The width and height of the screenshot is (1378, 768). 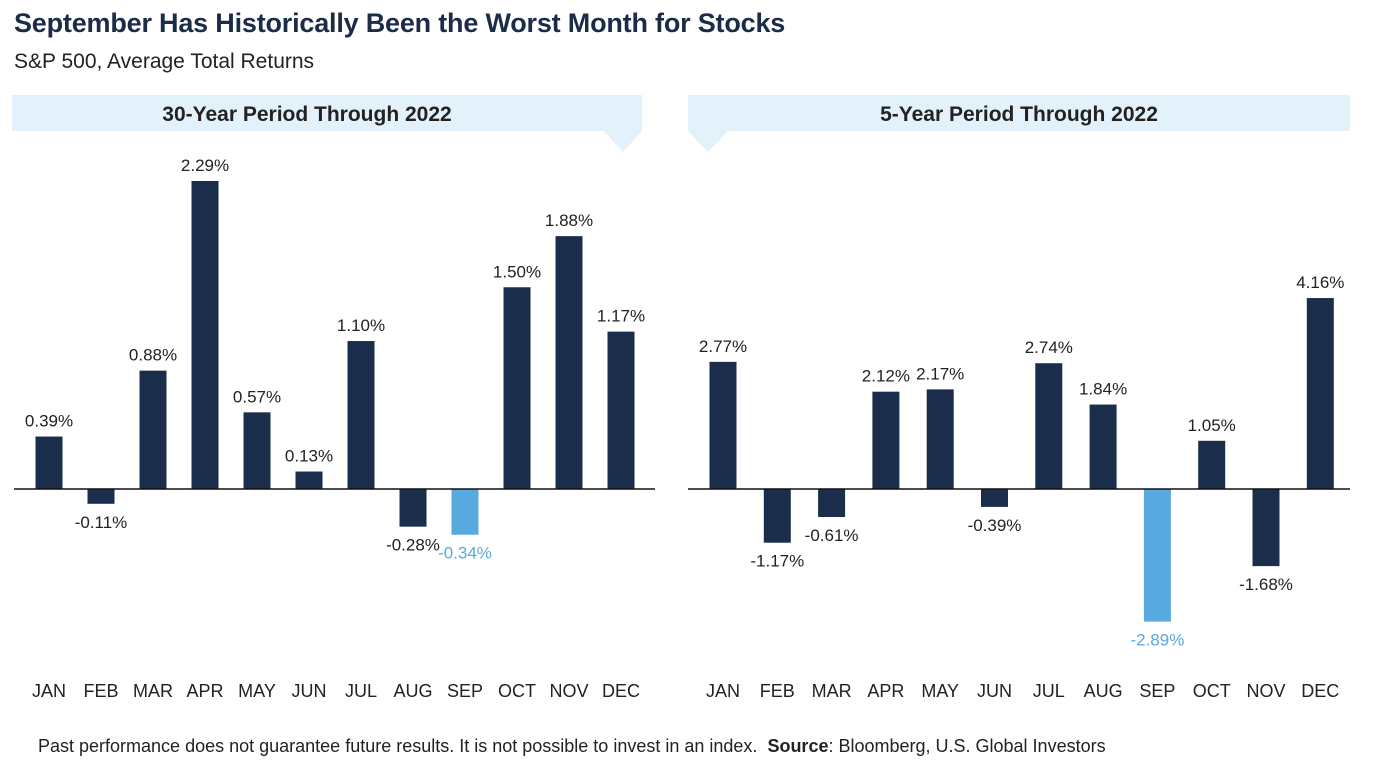 What do you see at coordinates (153, 355) in the screenshot?
I see `data-label: 0.88%` at bounding box center [153, 355].